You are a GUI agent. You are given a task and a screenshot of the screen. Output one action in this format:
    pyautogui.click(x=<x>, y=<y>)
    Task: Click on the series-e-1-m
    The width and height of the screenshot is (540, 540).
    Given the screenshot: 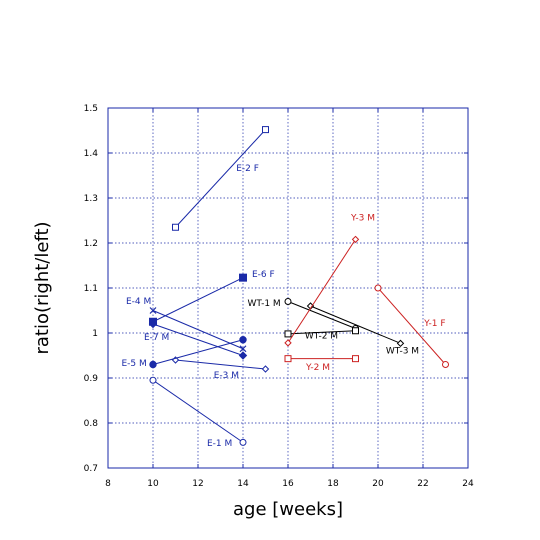 What is the action you would take?
    pyautogui.click(x=198, y=411)
    